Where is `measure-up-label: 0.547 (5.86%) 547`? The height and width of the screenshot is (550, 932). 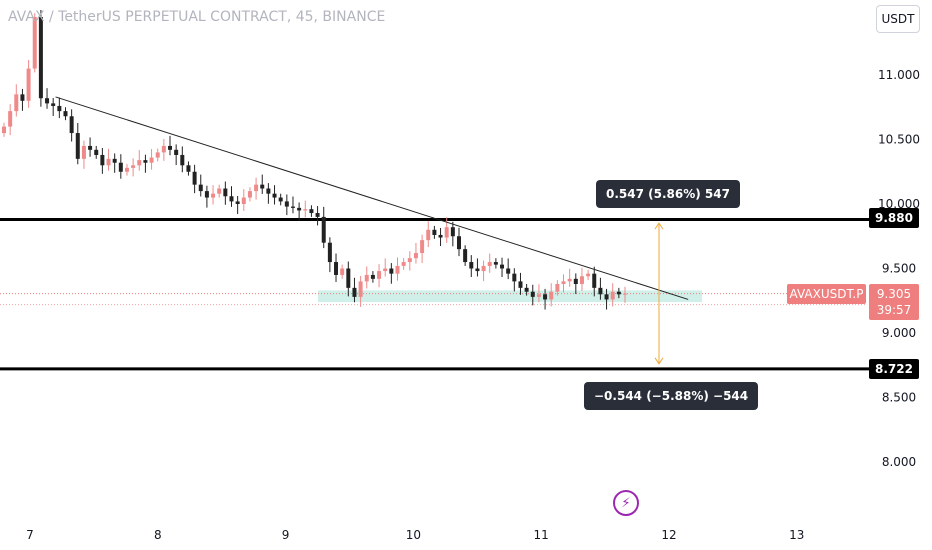 measure-up-label: 0.547 (5.86%) 547 is located at coordinates (668, 194).